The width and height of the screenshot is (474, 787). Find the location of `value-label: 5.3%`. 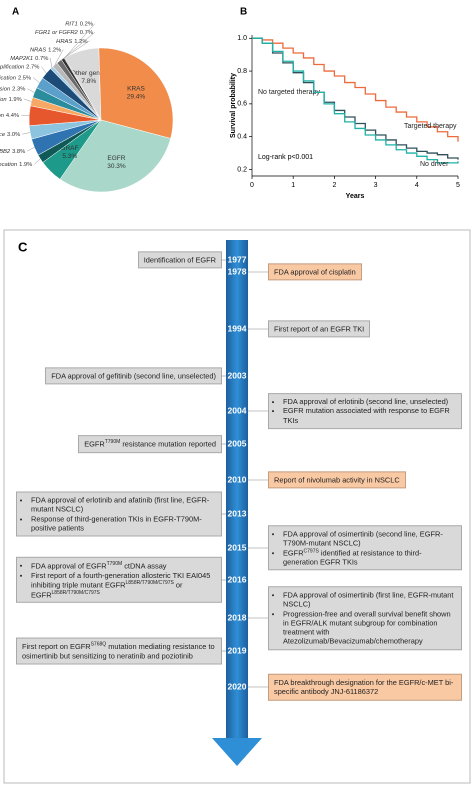

value-label: 5.3% is located at coordinates (69, 156).